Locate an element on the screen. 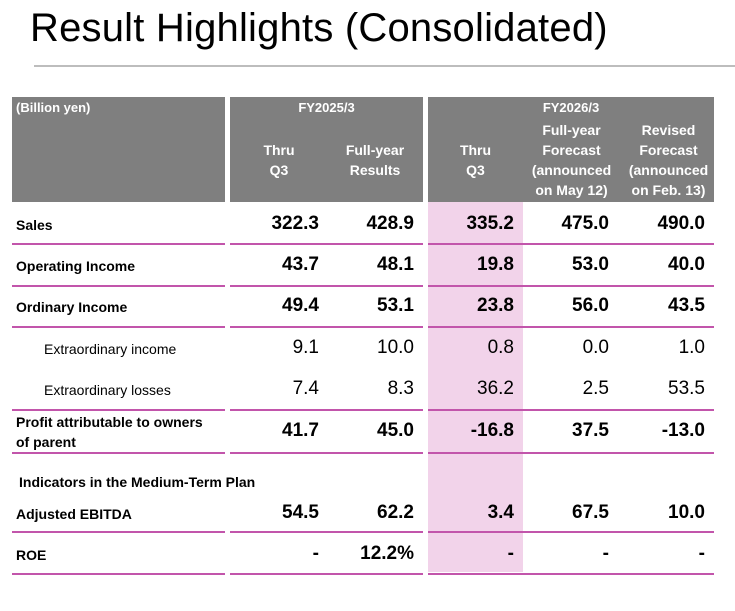 The width and height of the screenshot is (735, 611). cell-value: 53.0 is located at coordinates (590, 264).